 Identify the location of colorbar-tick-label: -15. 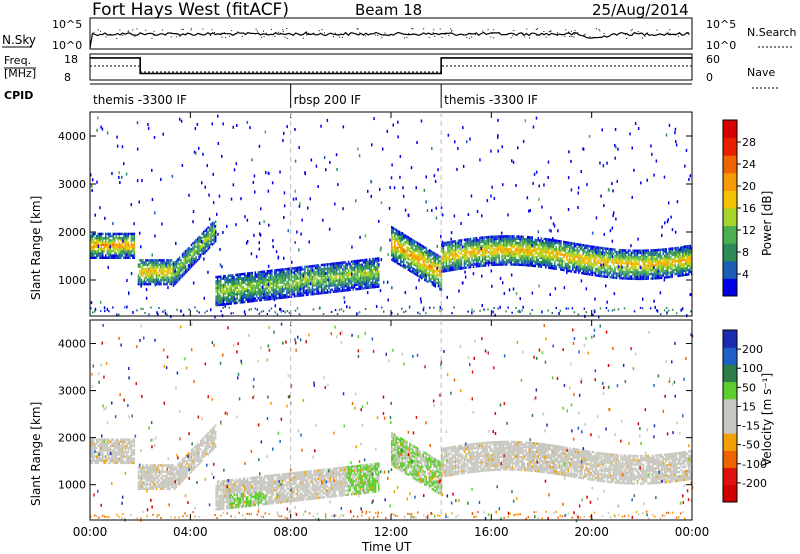
(751, 426).